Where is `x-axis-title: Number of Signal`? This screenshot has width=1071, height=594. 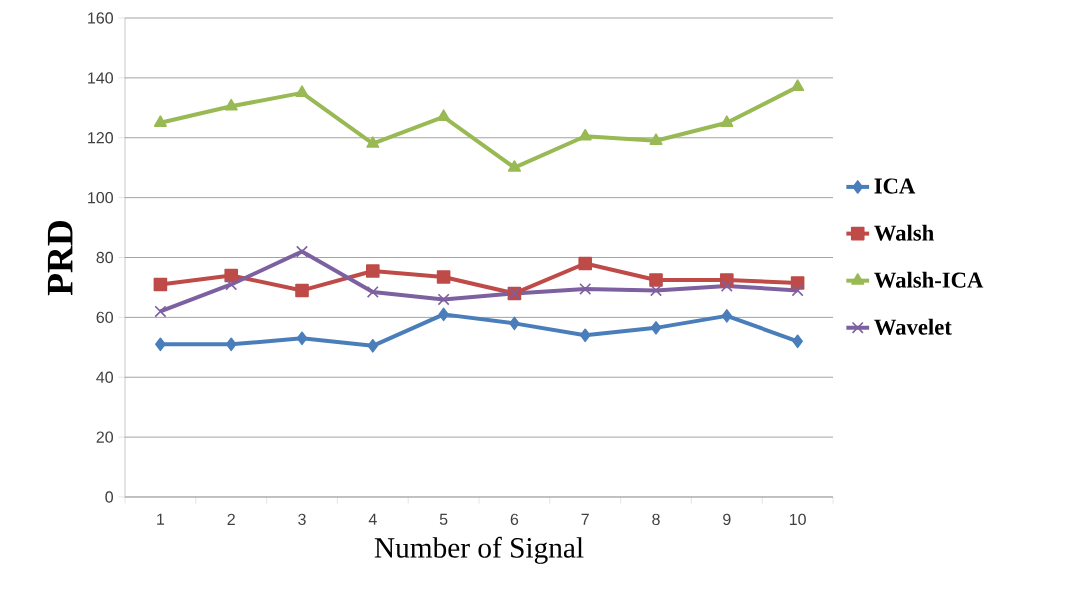 x-axis-title: Number of Signal is located at coordinates (479, 550).